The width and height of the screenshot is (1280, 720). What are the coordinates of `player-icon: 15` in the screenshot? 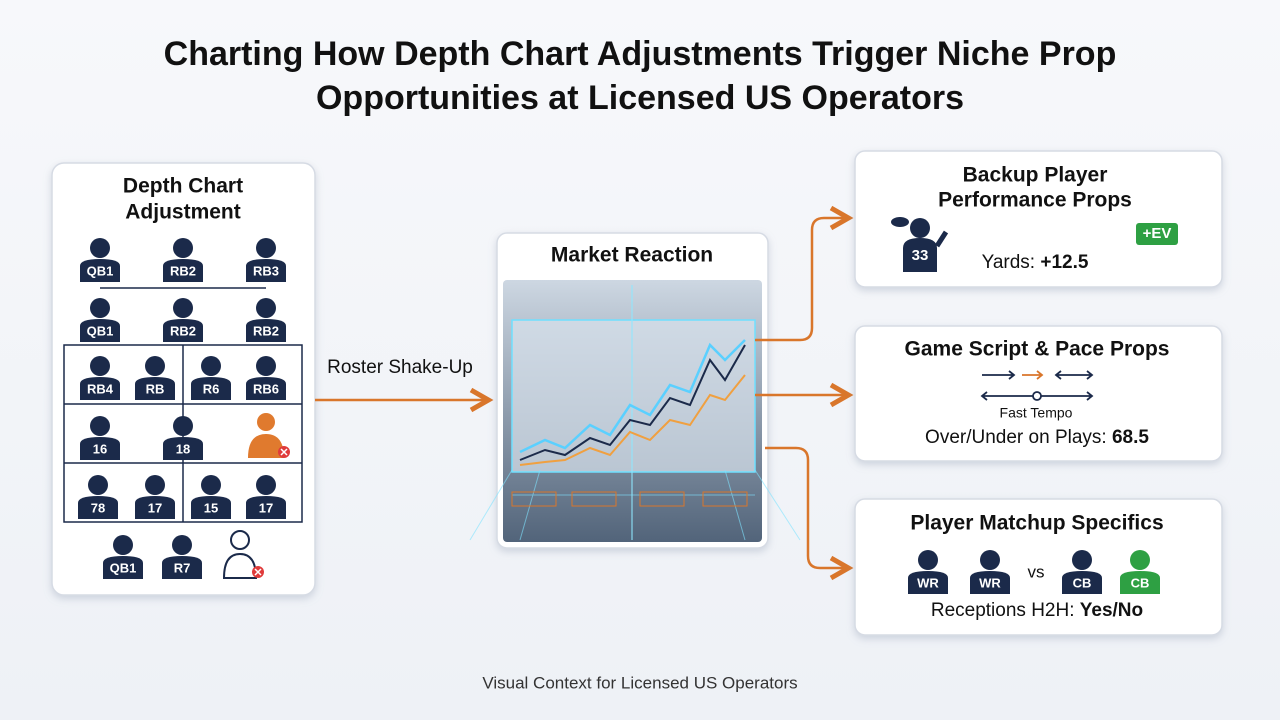 It's located at (211, 497).